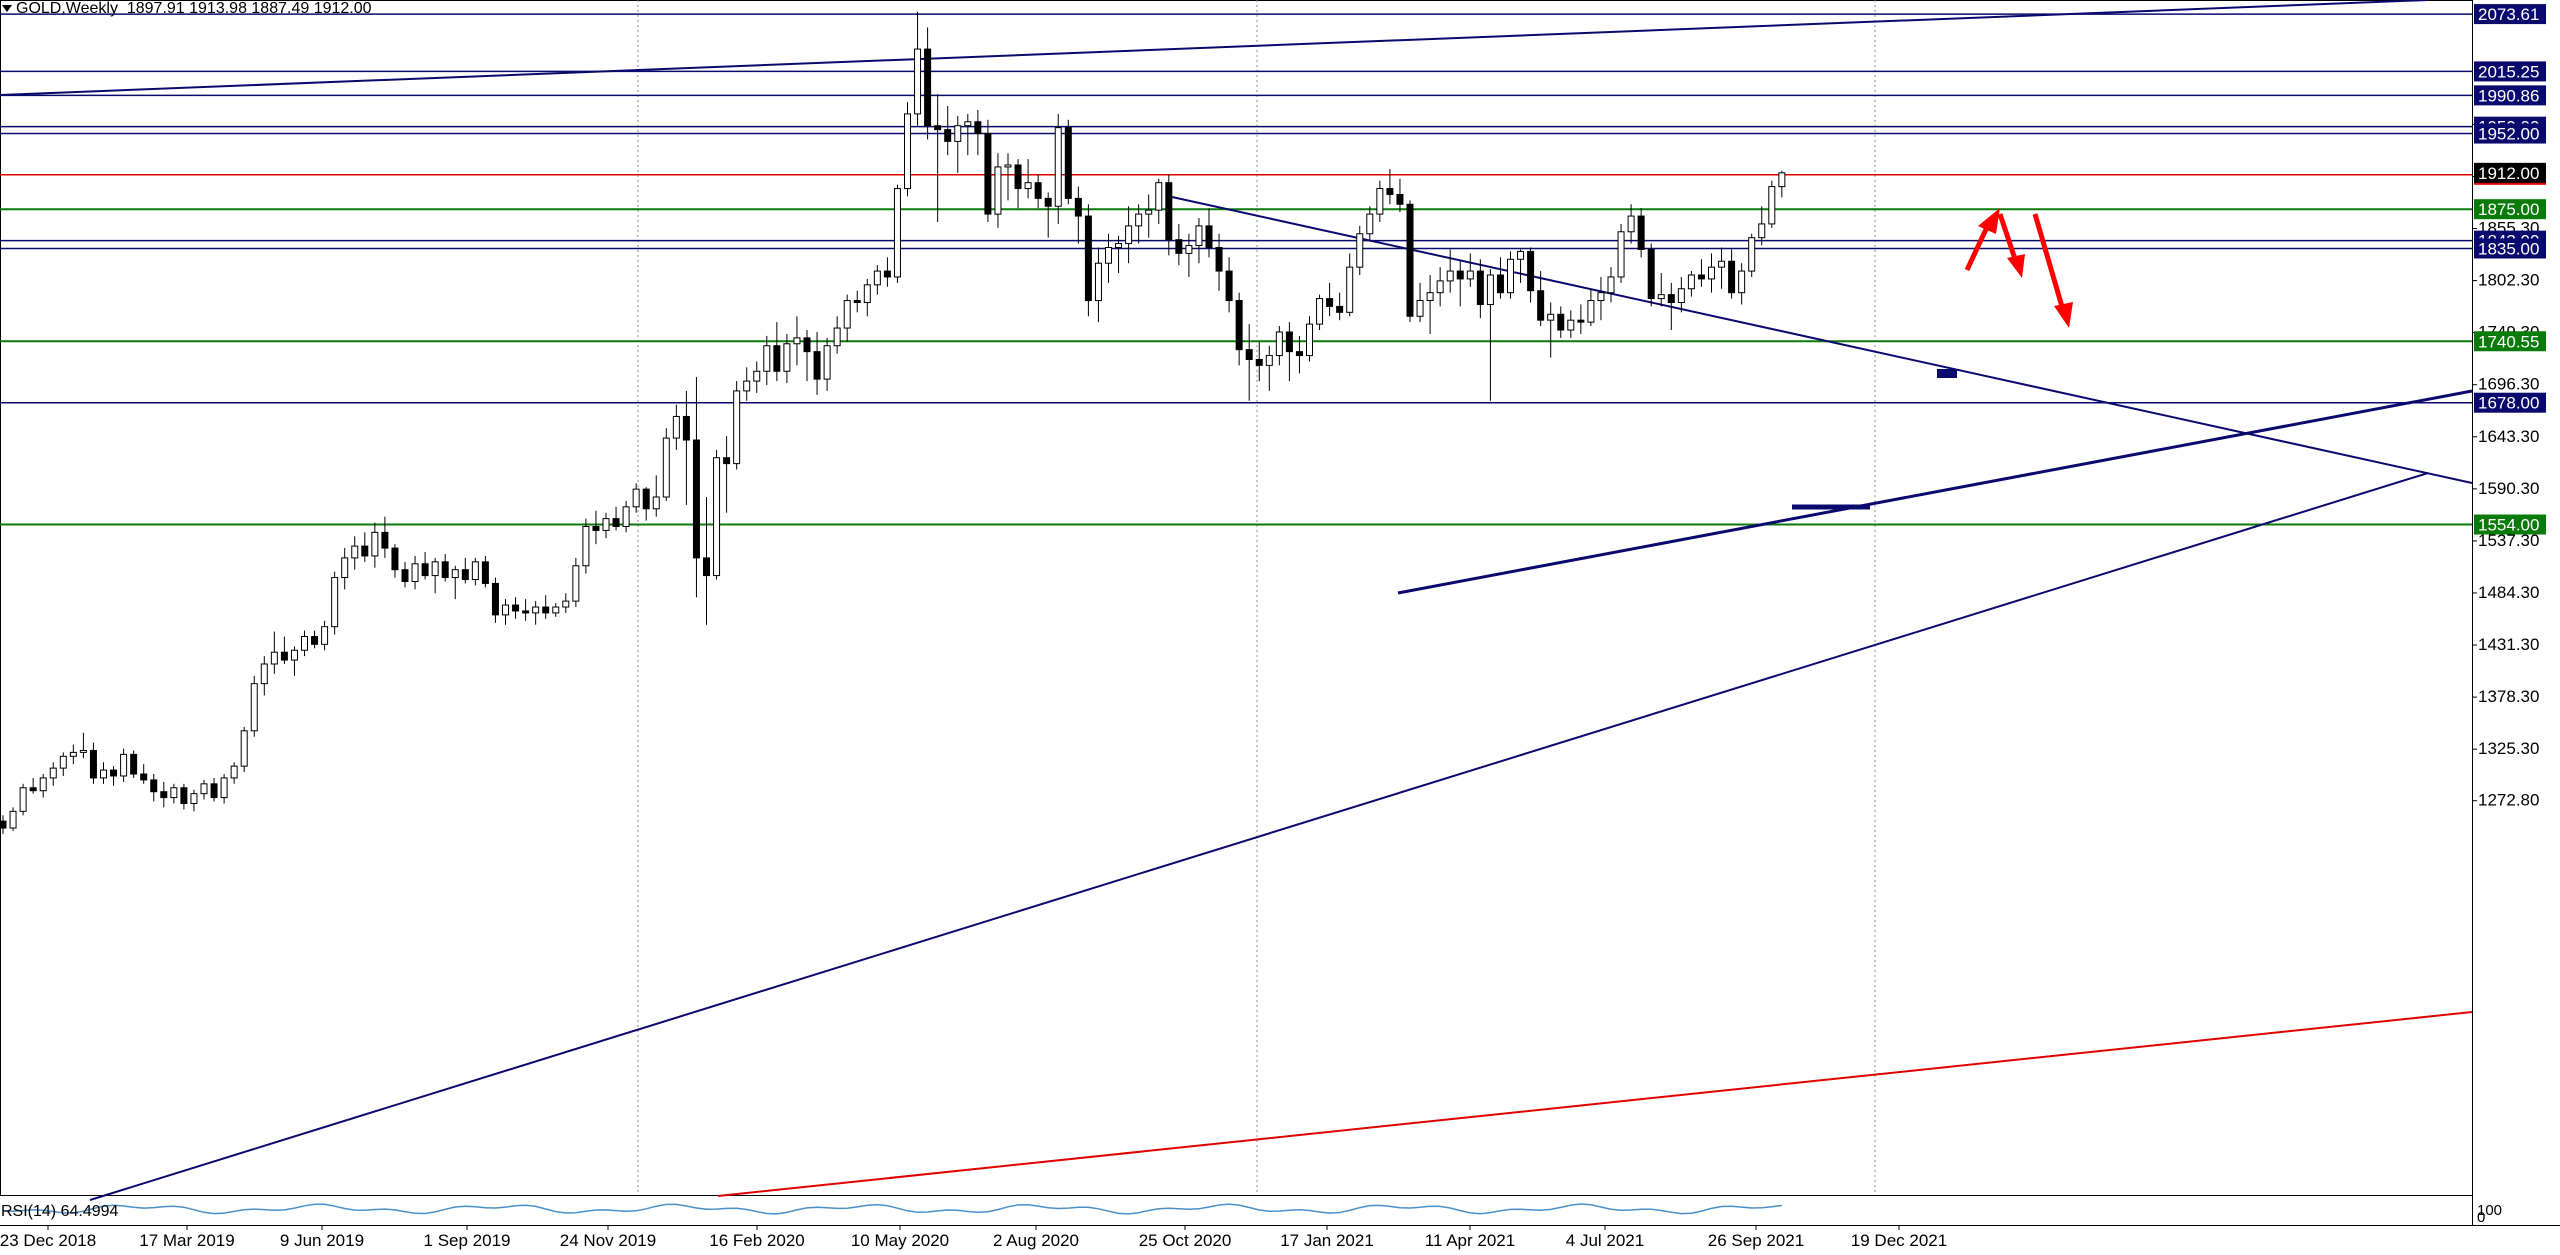 The image size is (2560, 1255). I want to click on trendline-descending, so click(1822, 340).